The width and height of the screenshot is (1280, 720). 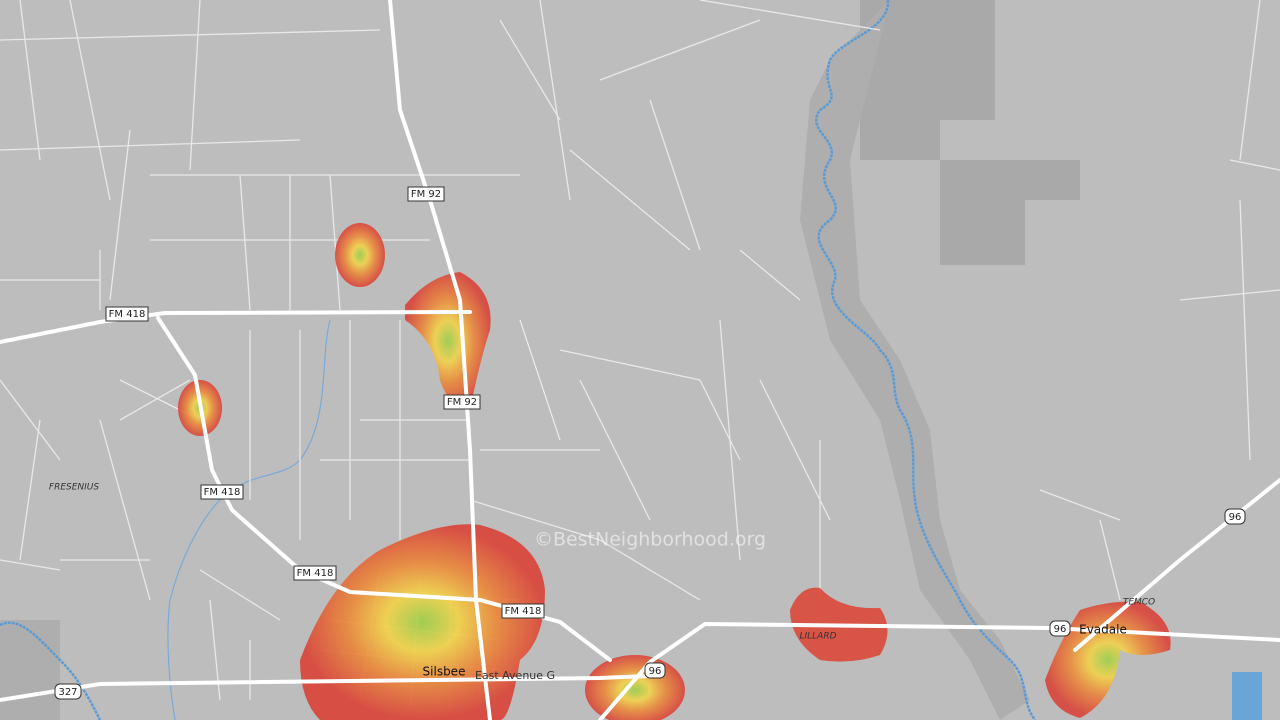 What do you see at coordinates (515, 675) in the screenshot?
I see `street-label: East Avenue G` at bounding box center [515, 675].